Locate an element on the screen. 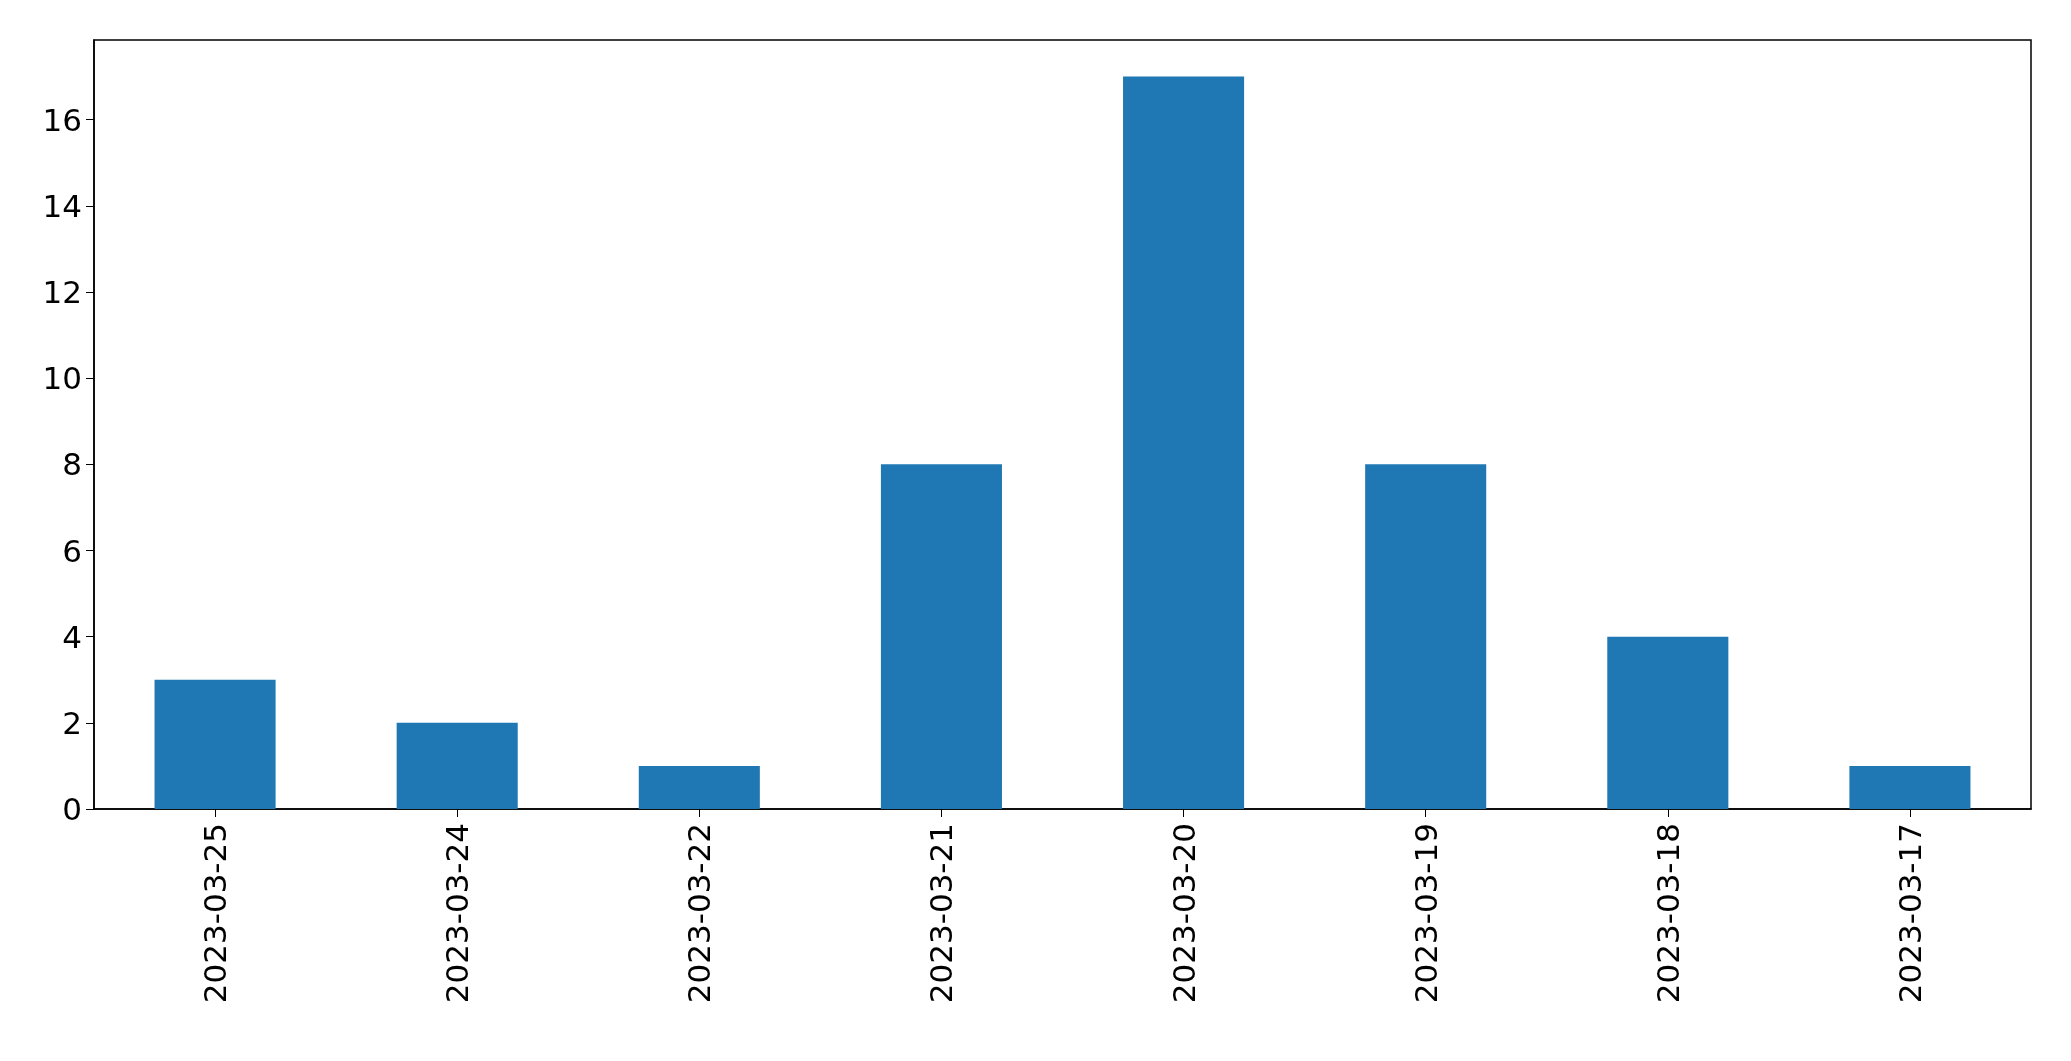 The height and width of the screenshot is (1061, 2071). x-tick-label: 2023-03-22 is located at coordinates (699, 913).